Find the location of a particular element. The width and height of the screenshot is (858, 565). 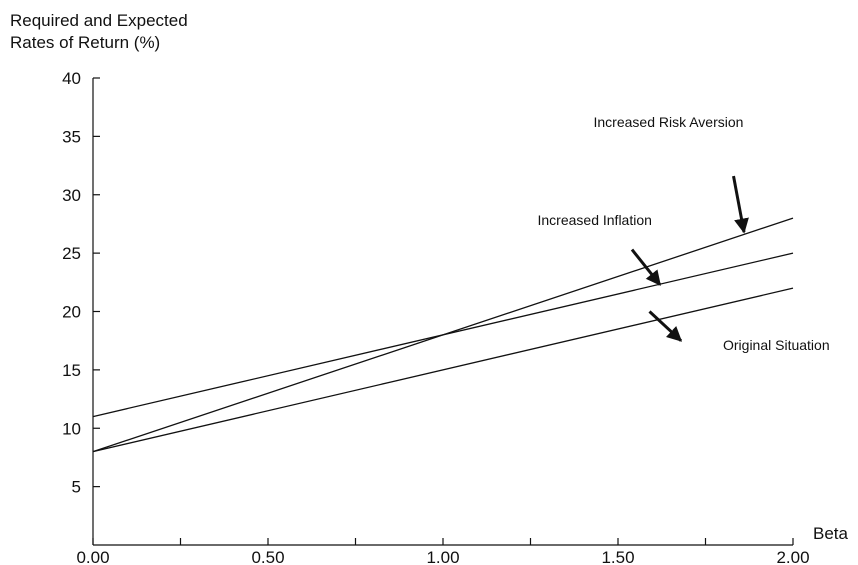

annotation-arrow-increased-inflation is located at coordinates (646, 267).